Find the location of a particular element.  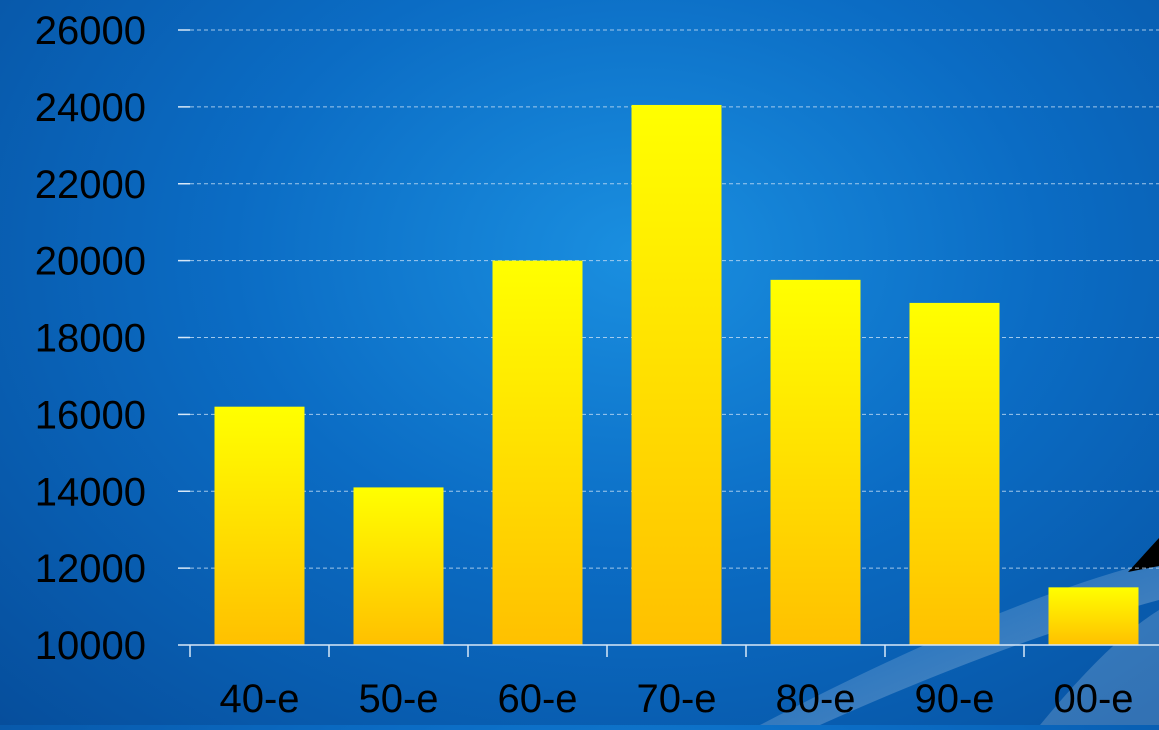

bar-50-e is located at coordinates (398, 566).